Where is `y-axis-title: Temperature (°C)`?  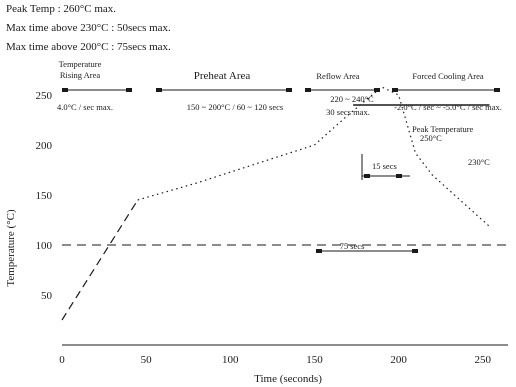
y-axis-title: Temperature (°C) is located at coordinates (11, 248).